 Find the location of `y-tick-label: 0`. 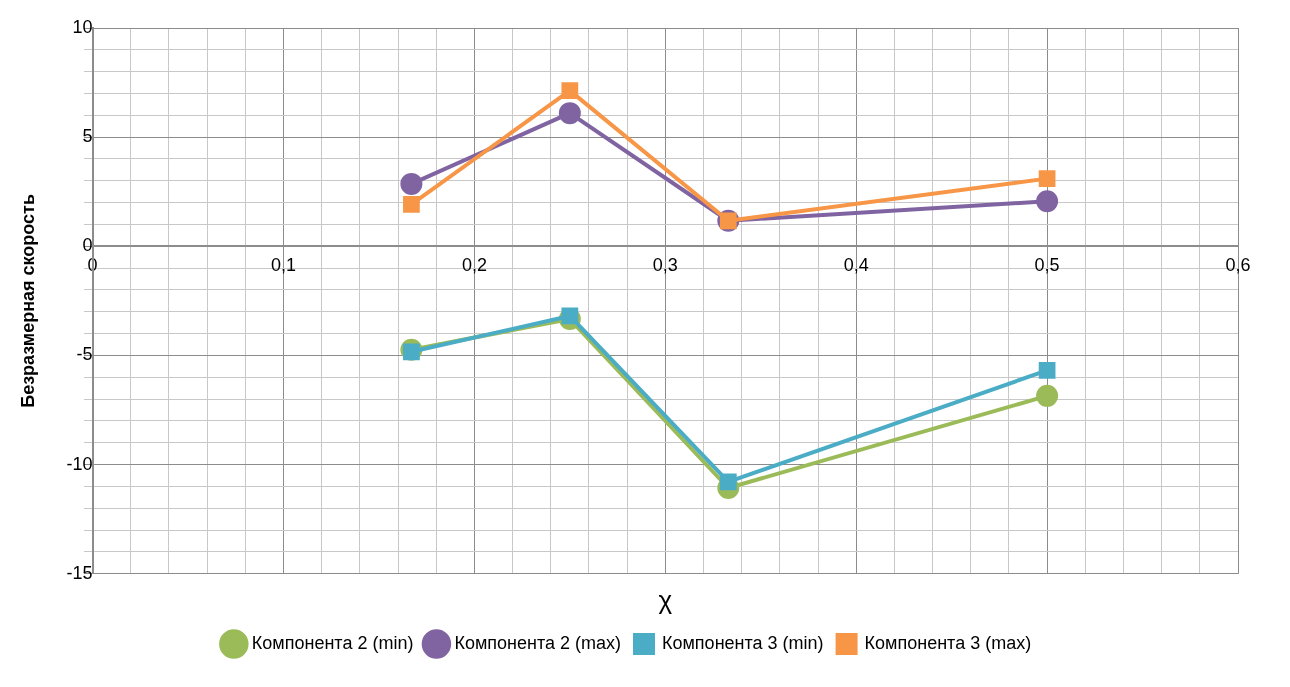

y-tick-label: 0 is located at coordinates (87, 245).